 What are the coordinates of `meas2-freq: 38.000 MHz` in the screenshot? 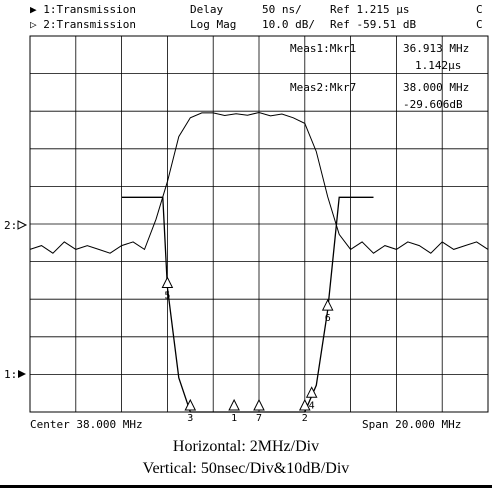 It's located at (436, 87).